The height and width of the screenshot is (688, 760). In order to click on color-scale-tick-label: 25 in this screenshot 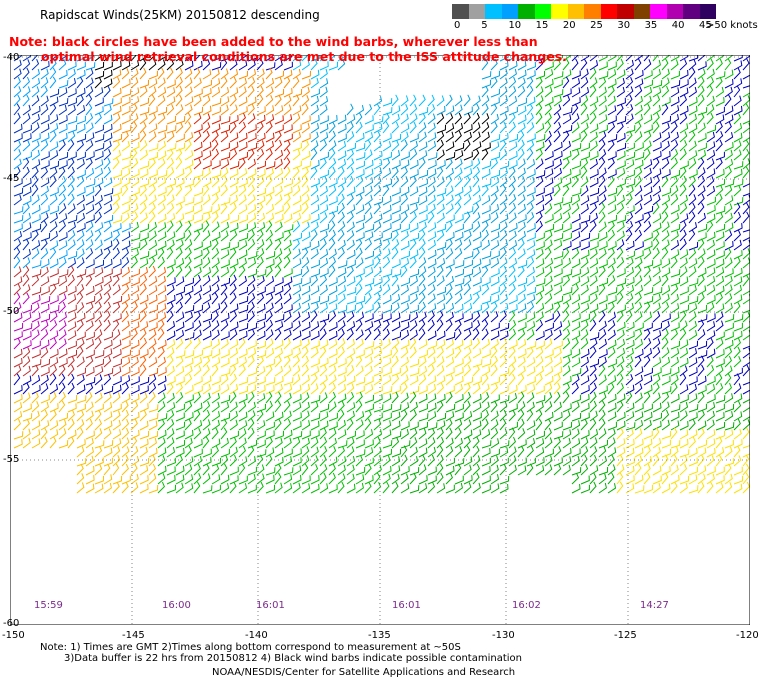, I will do `click(596, 25)`.